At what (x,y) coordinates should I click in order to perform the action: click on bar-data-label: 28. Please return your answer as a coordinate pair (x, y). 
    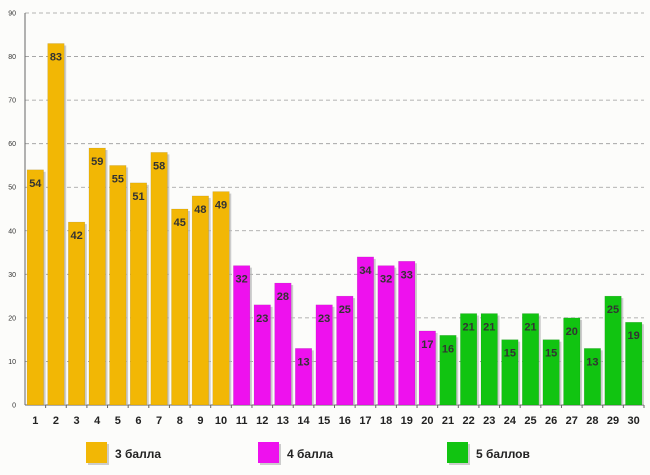
    Looking at the image, I should click on (283, 297).